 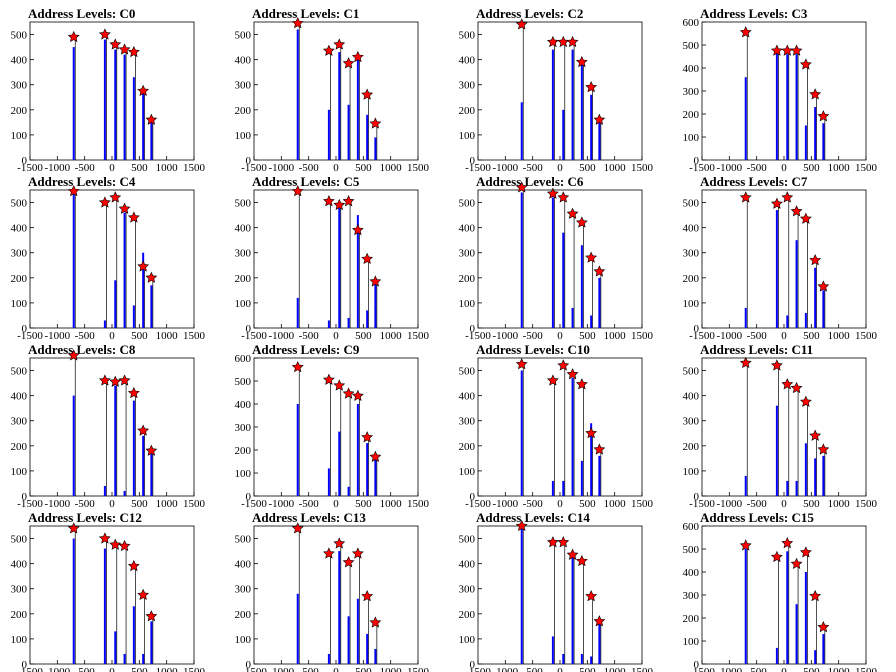 What do you see at coordinates (754, 181) in the screenshot?
I see `chart-title: Address Levels: C7` at bounding box center [754, 181].